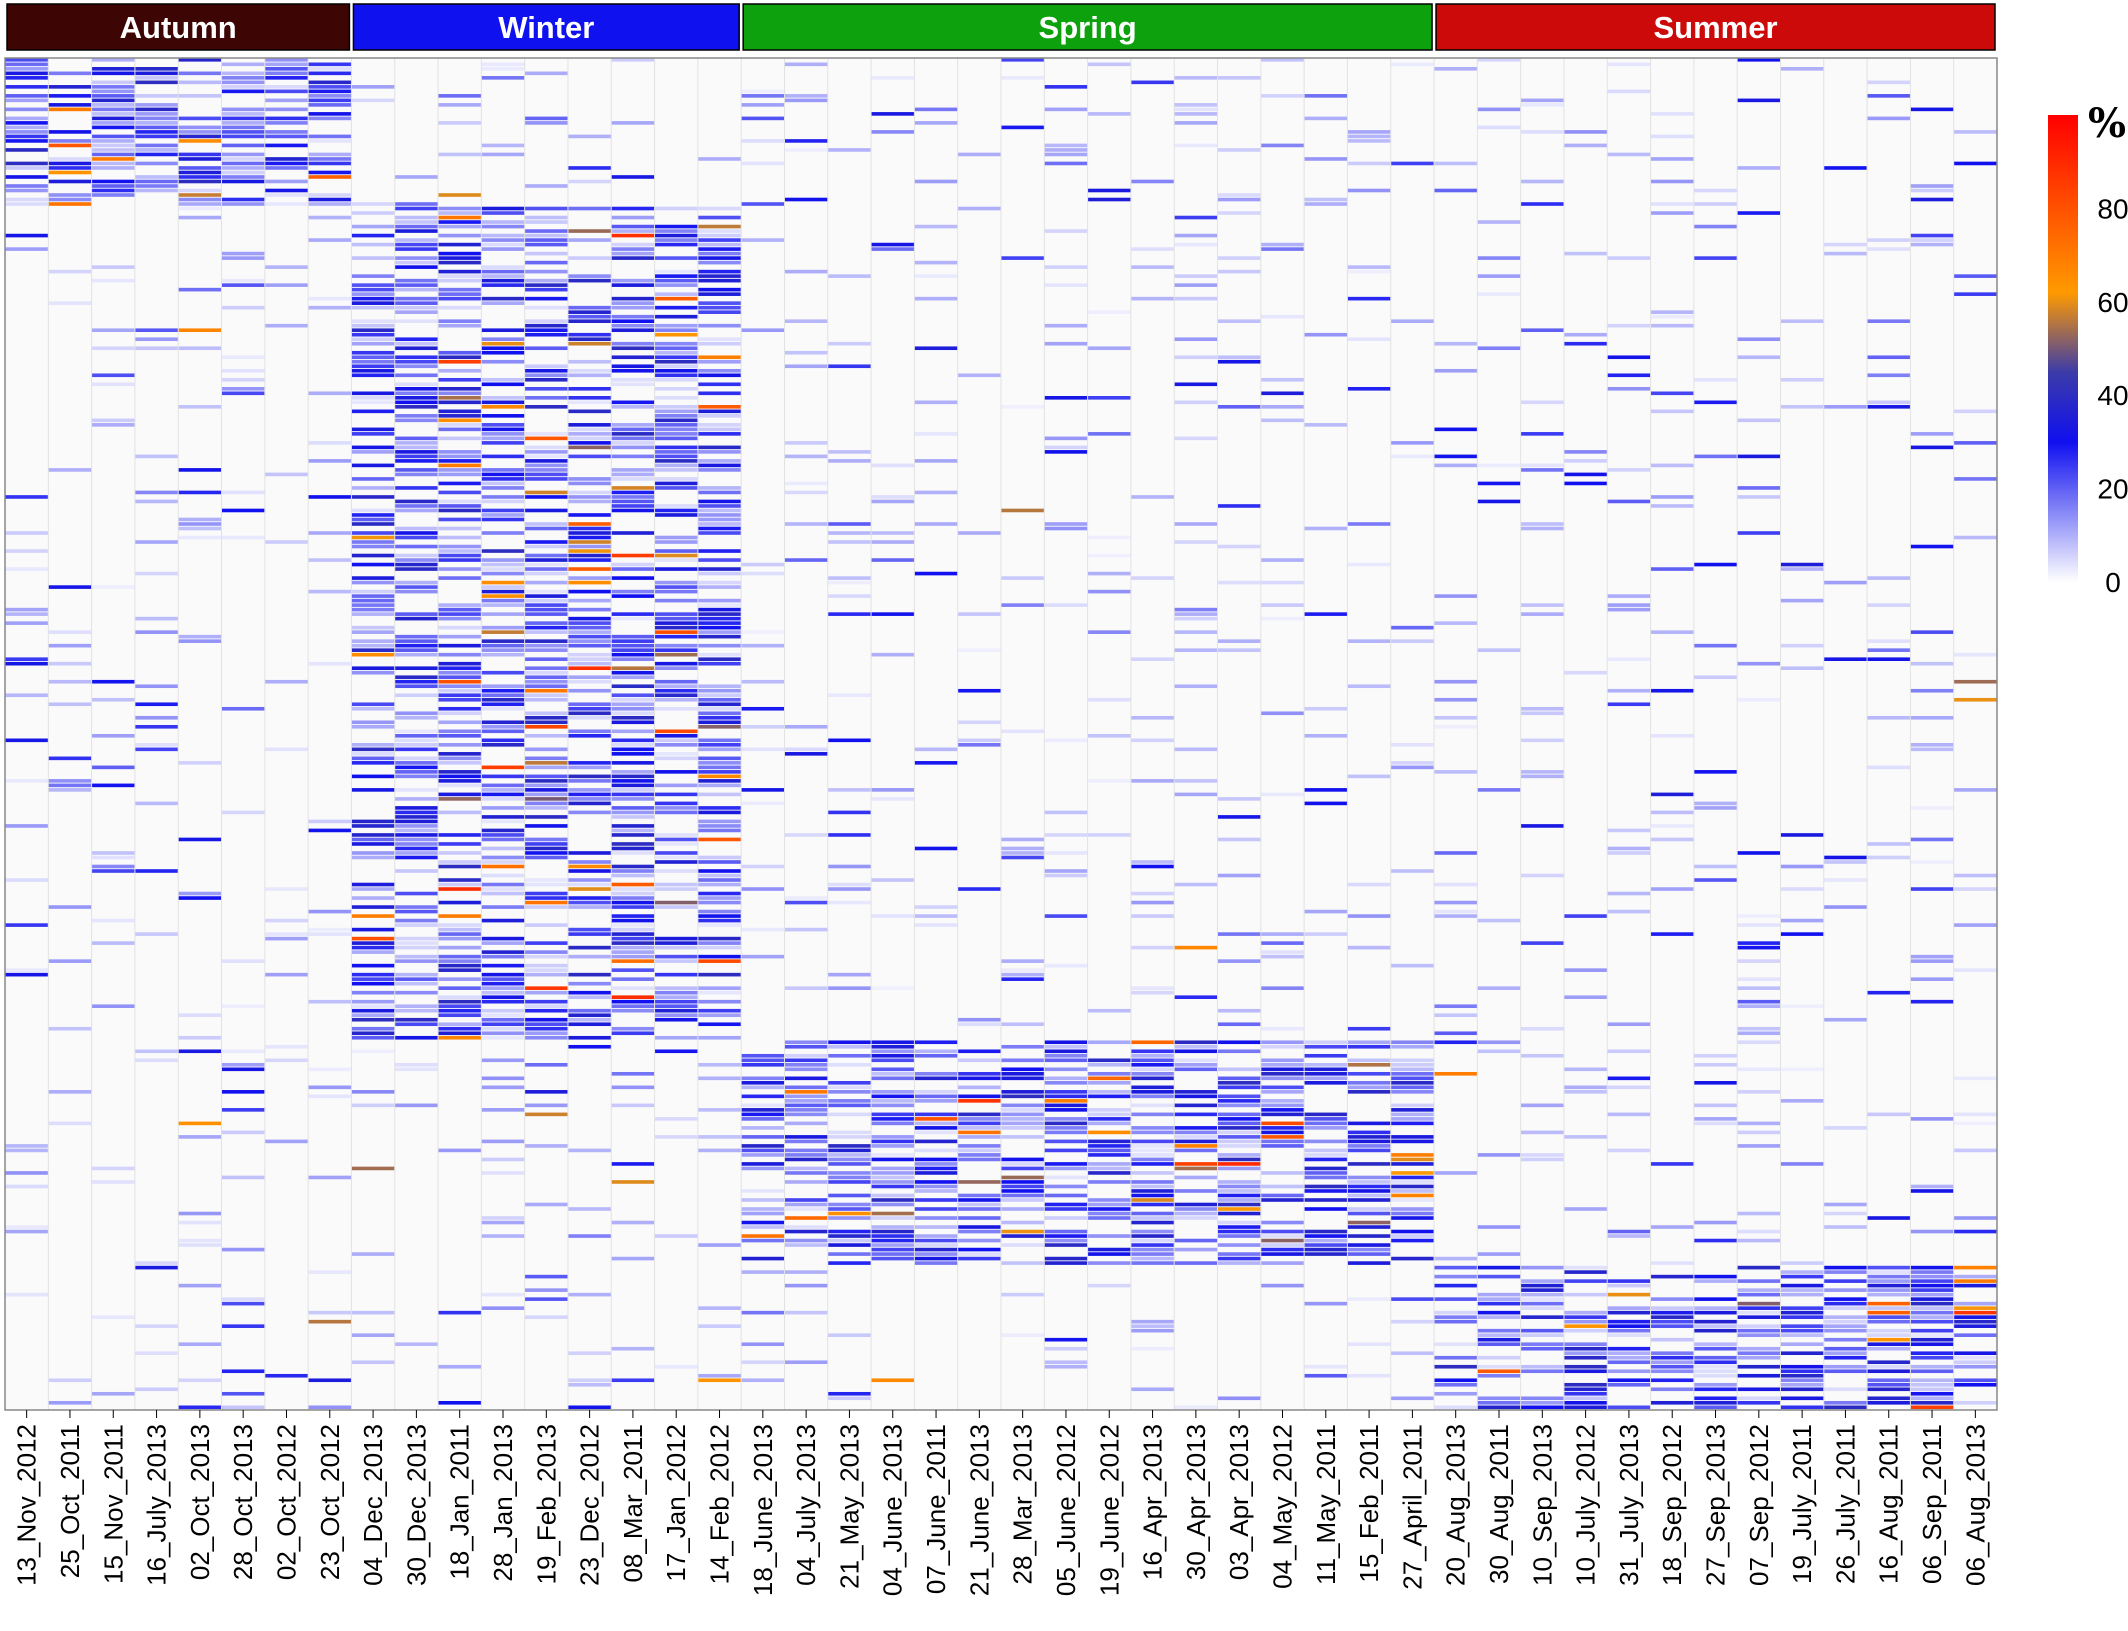 The image size is (2128, 1631). Describe the element at coordinates (1716, 1505) in the screenshot. I see `x-tick-label: 27_Sep_2013` at that location.